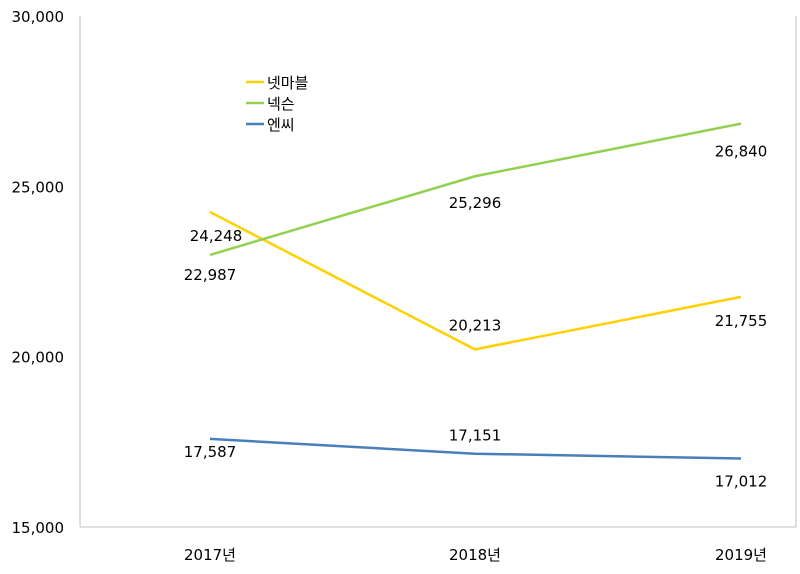  Describe the element at coordinates (210, 275) in the screenshot. I see `data-label: 22,987` at that location.